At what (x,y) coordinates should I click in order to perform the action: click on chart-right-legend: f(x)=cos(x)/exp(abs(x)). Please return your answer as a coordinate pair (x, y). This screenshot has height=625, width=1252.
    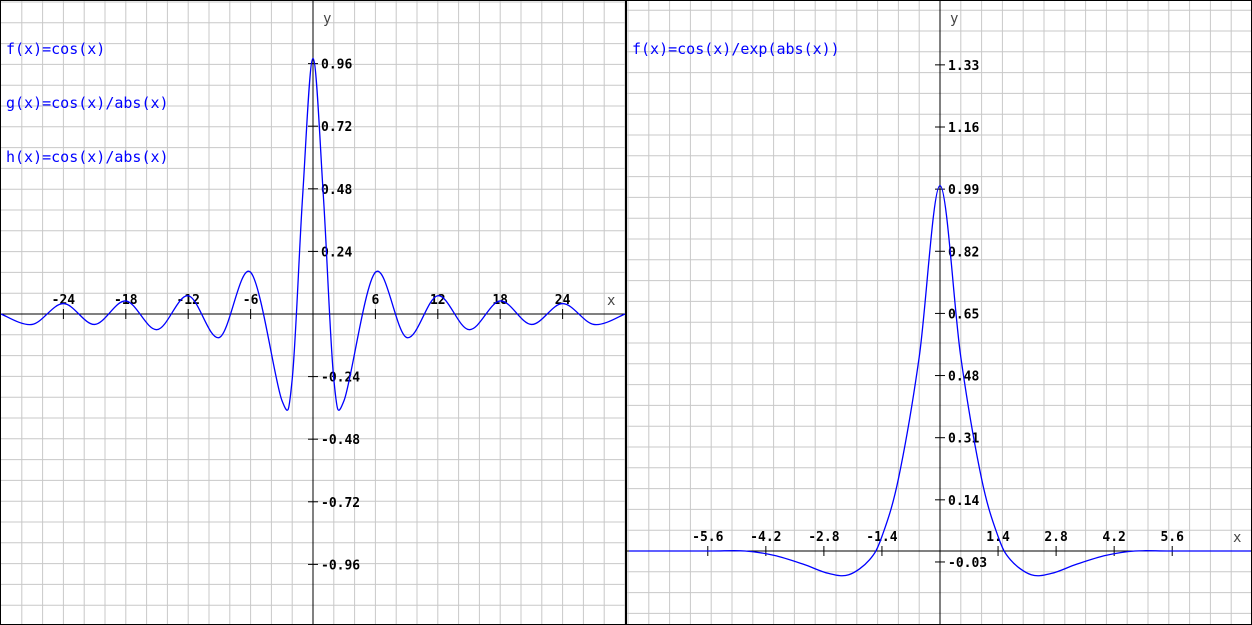
    Looking at the image, I should click on (736, 49).